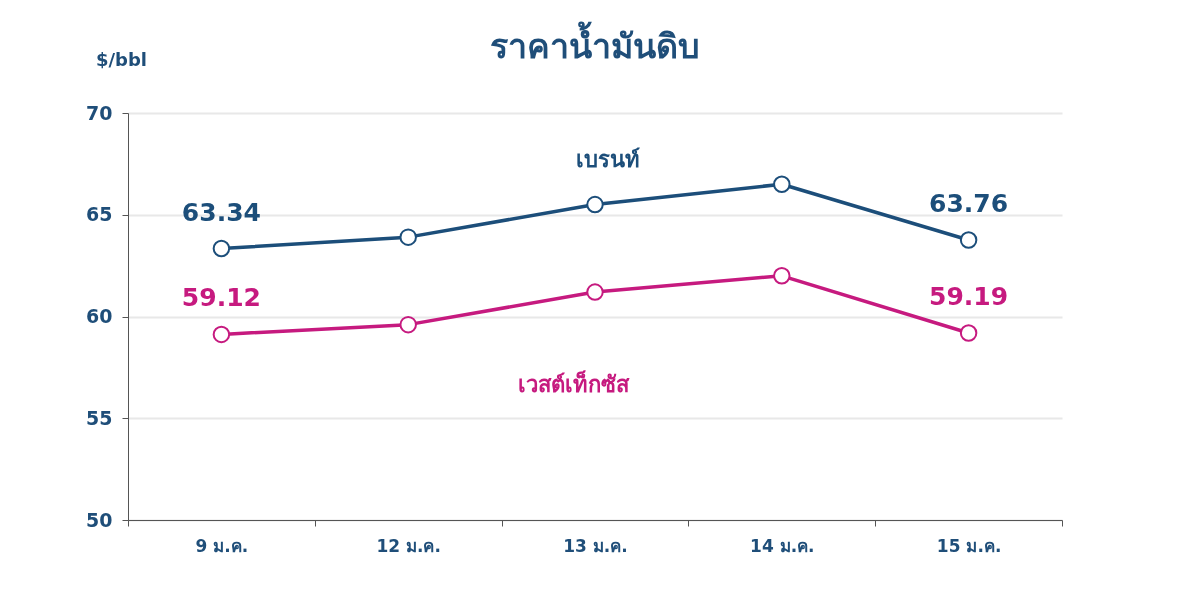 The width and height of the screenshot is (1200, 592). Describe the element at coordinates (121, 59) in the screenshot. I see `y-axis-title: $/bbl` at that location.